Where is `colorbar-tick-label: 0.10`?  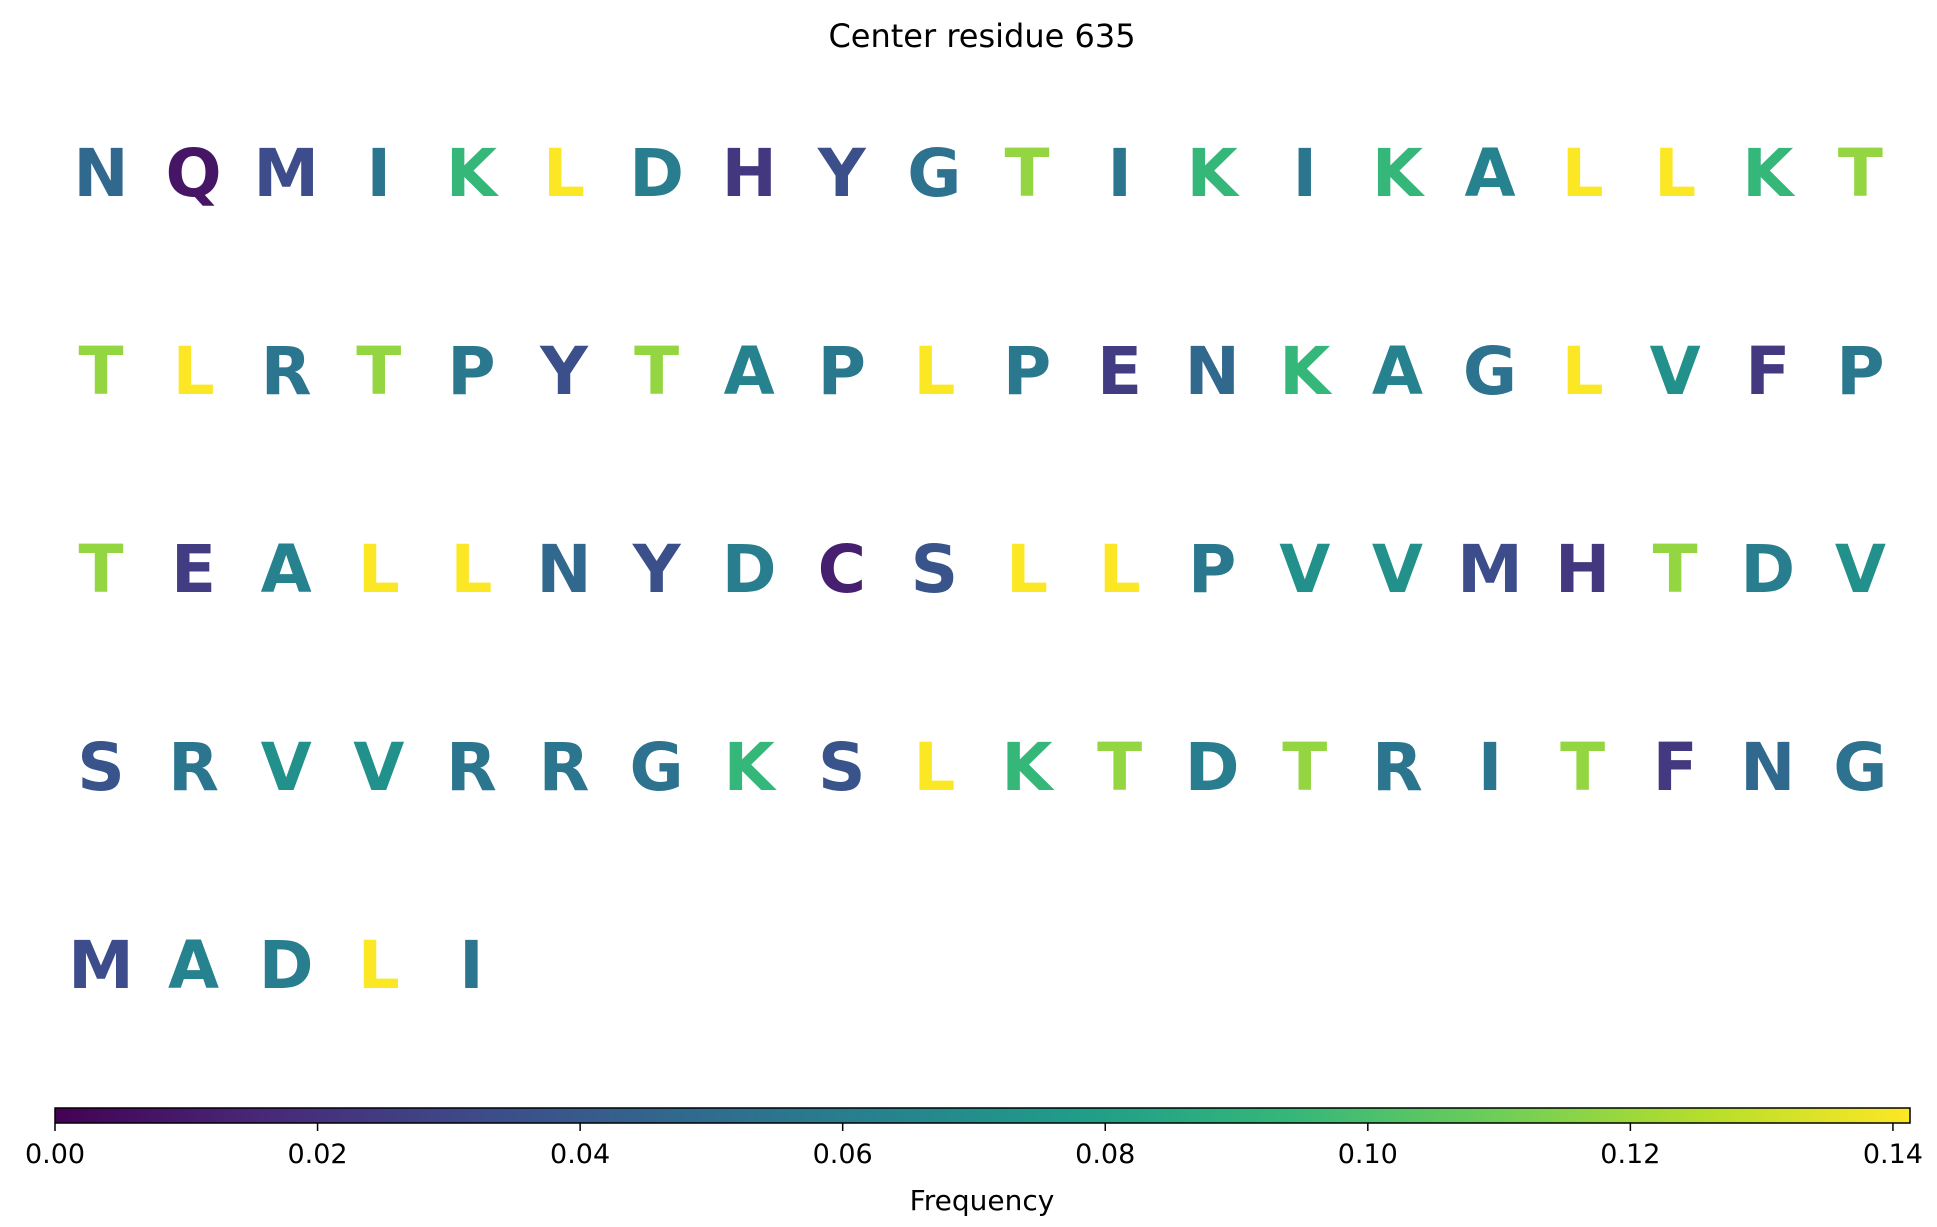 colorbar-tick-label: 0.10 is located at coordinates (1368, 1154).